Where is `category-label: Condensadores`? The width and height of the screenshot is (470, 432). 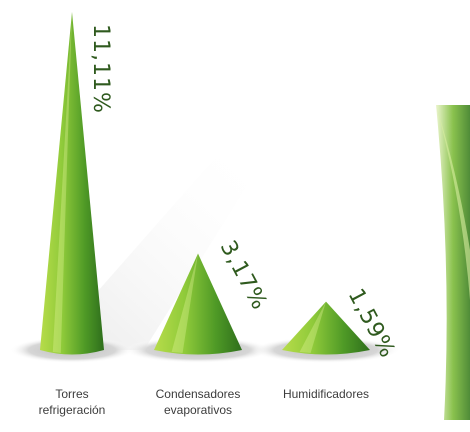
category-label: Condensadores is located at coordinates (198, 394).